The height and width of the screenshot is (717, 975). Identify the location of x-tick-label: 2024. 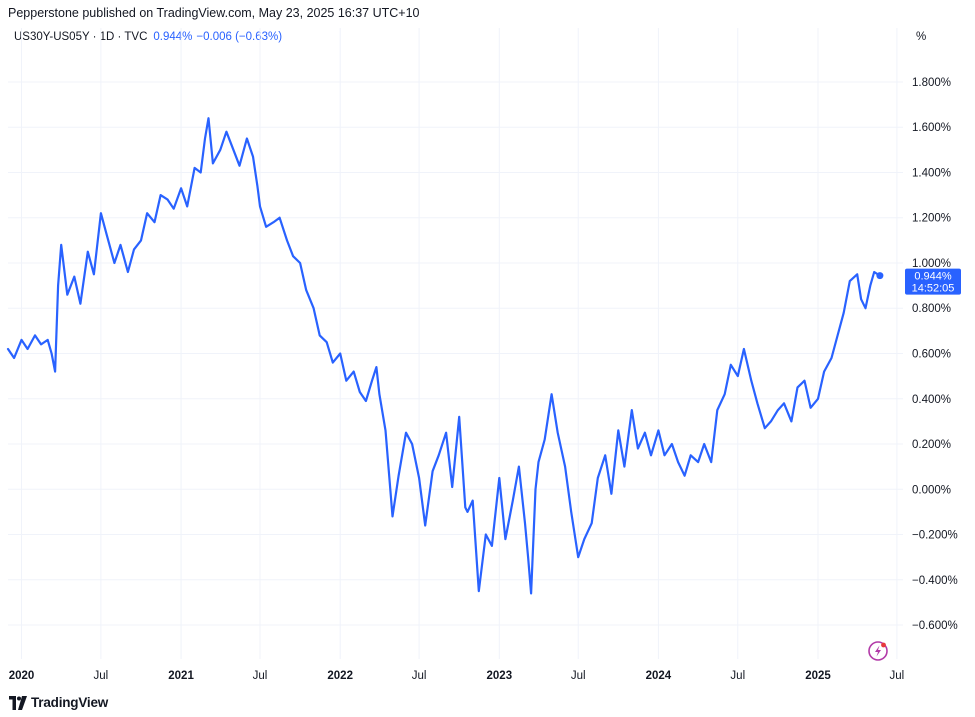
(659, 676).